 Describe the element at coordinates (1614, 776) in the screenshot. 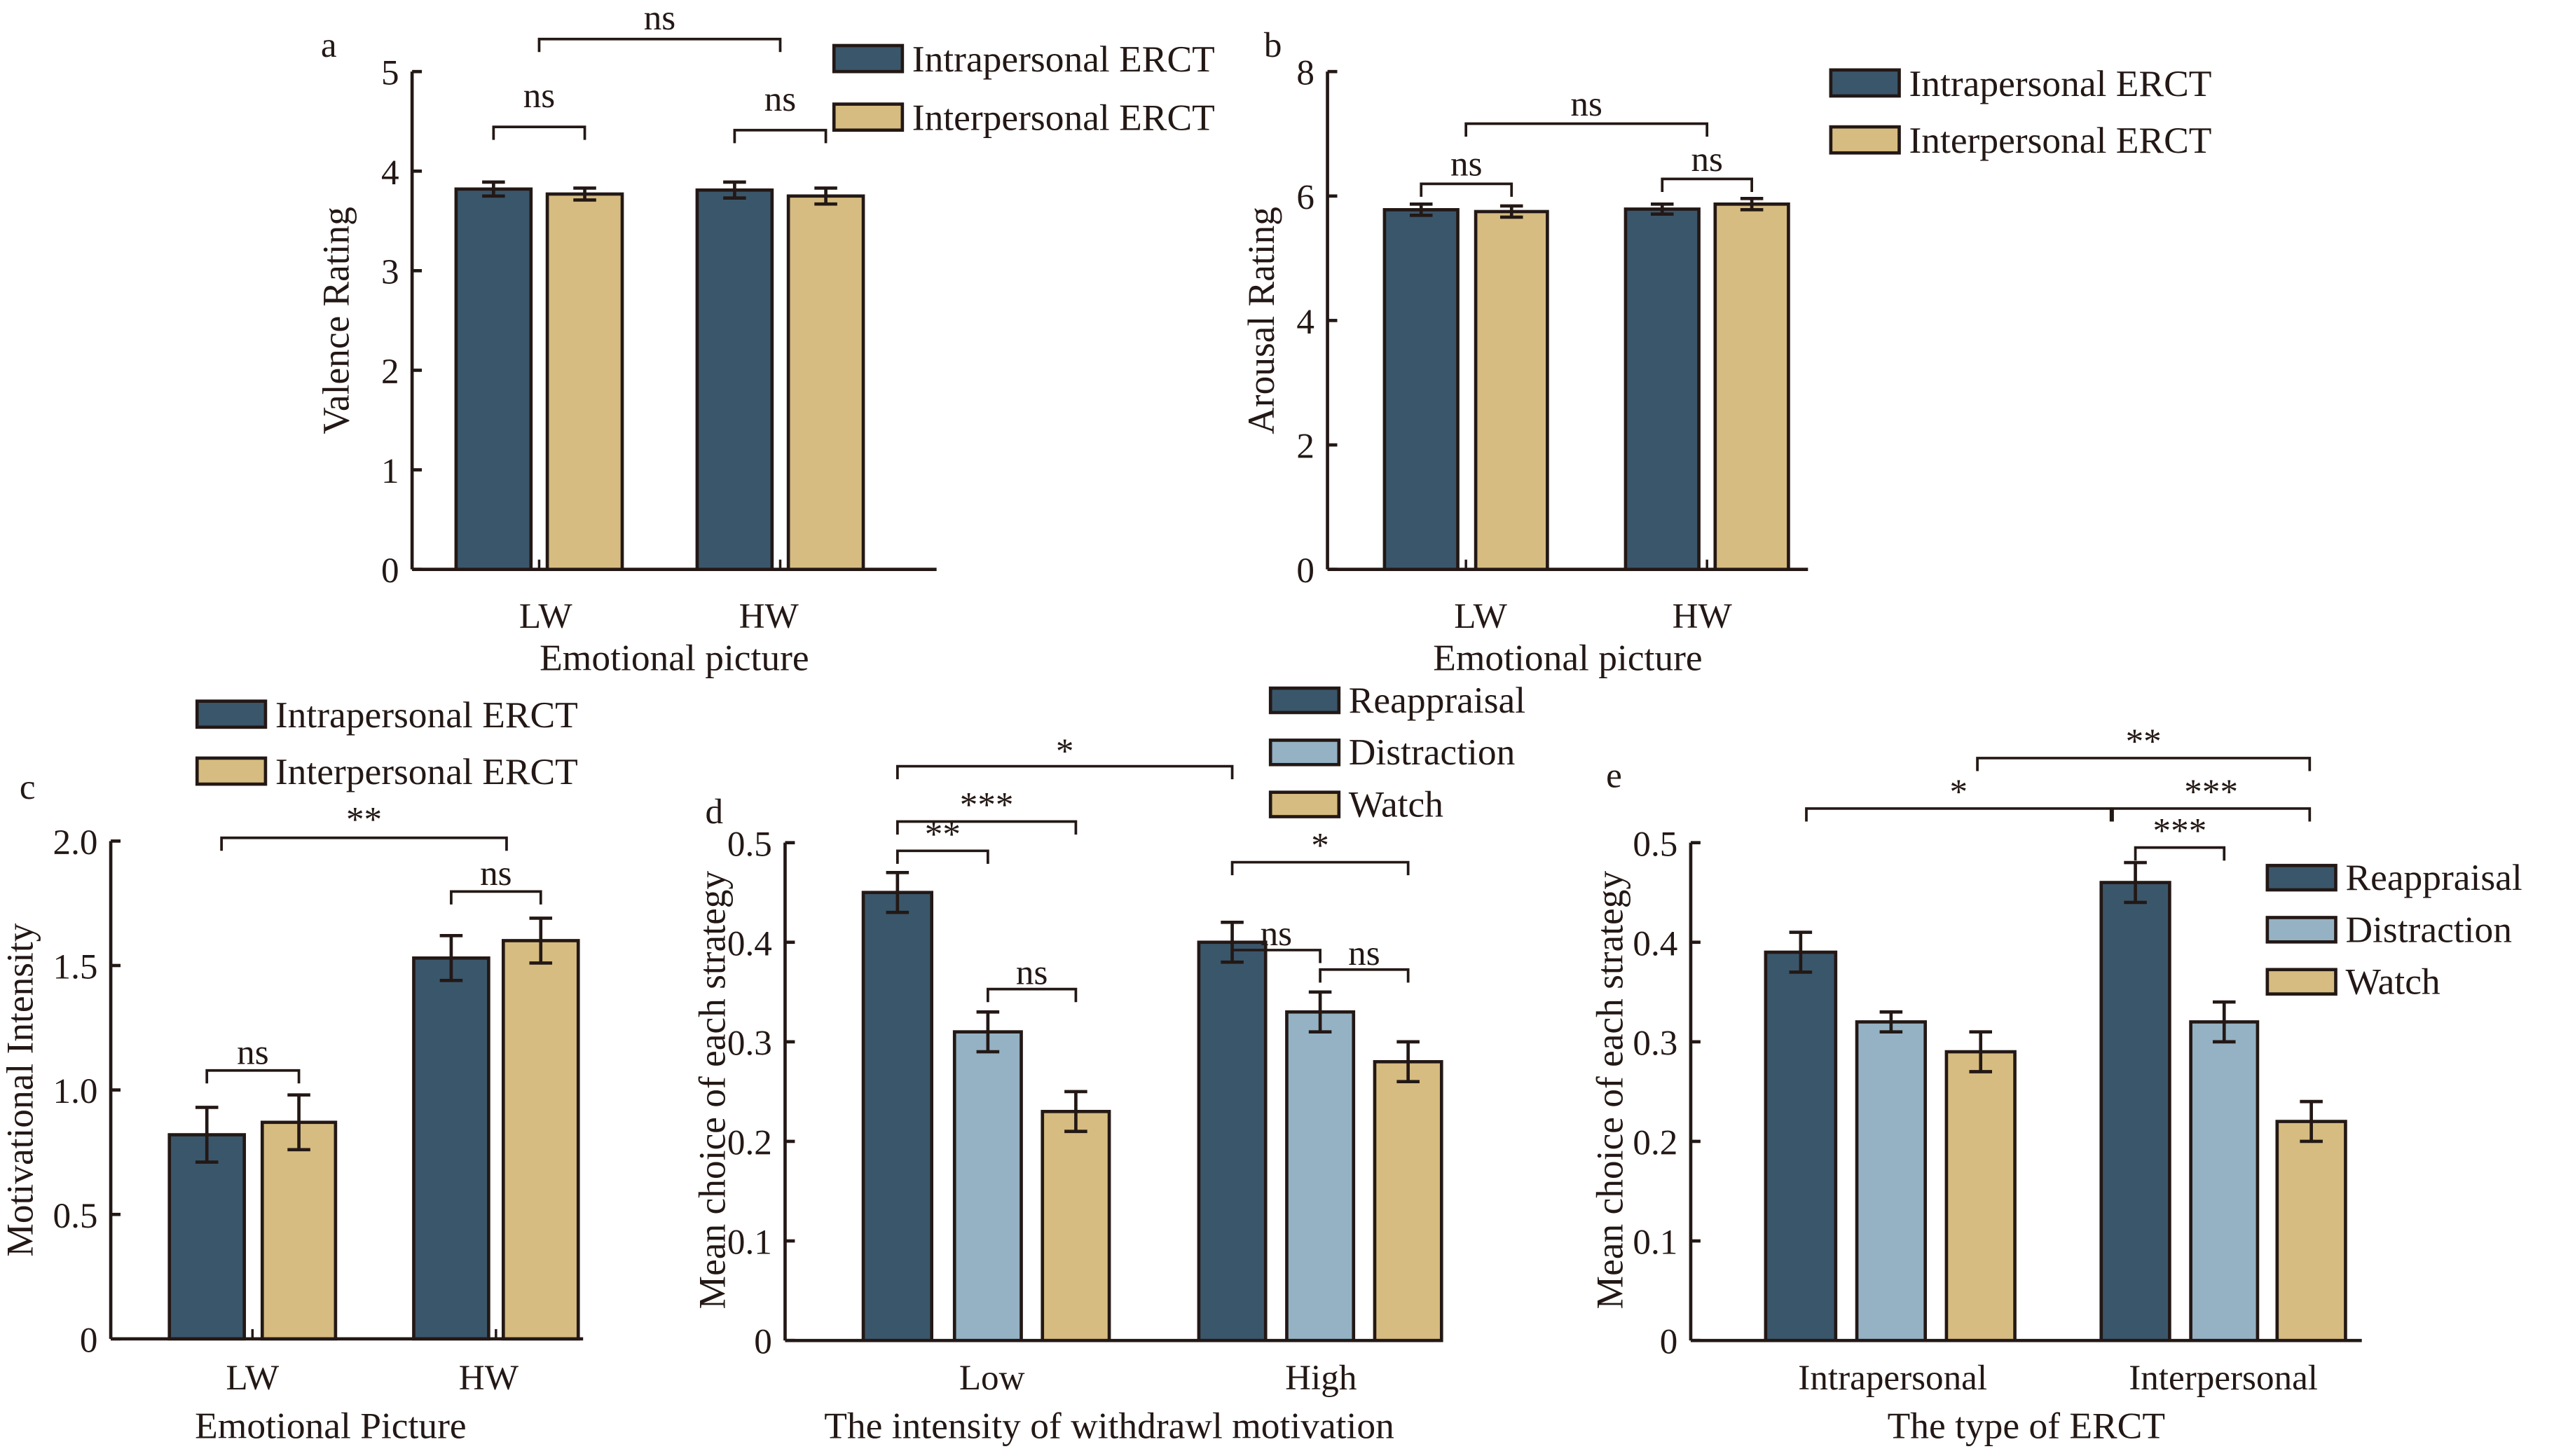

I see `panel-letter: e` at that location.